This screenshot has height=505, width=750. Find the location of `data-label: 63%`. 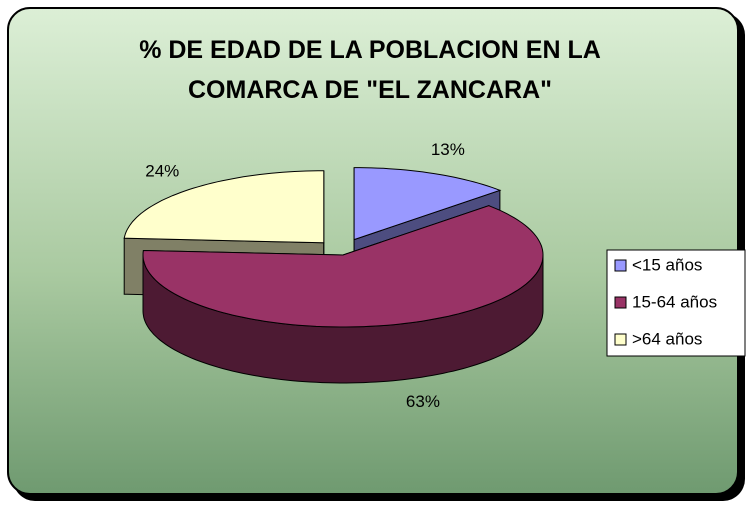

data-label: 63% is located at coordinates (423, 401).